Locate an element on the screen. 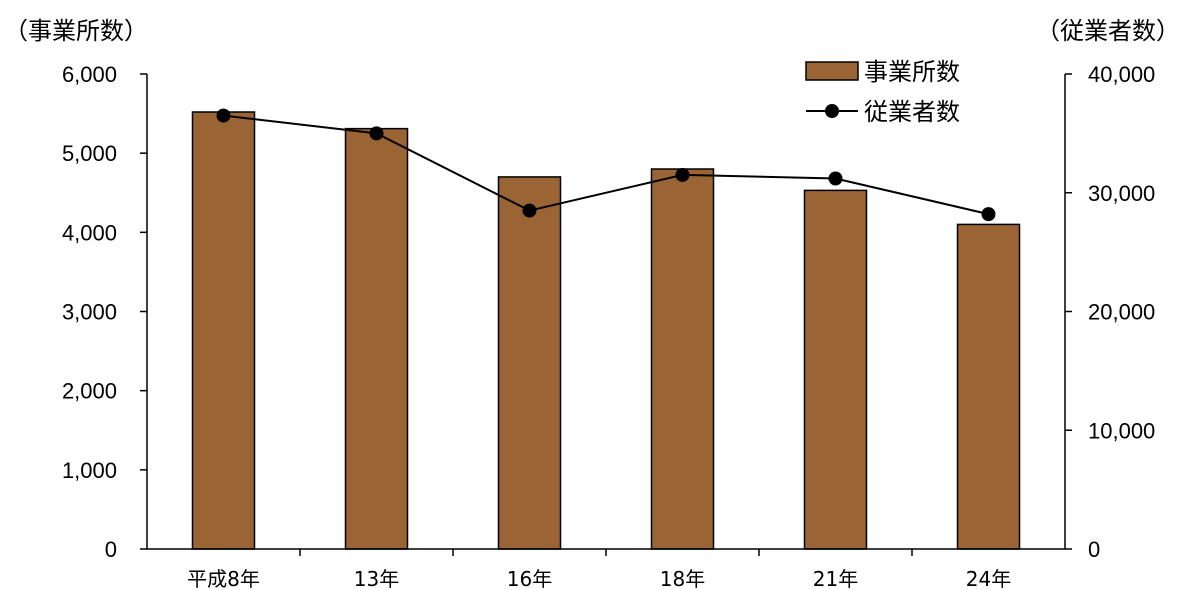  left-tick-label-5: 5,000 is located at coordinates (89, 153).